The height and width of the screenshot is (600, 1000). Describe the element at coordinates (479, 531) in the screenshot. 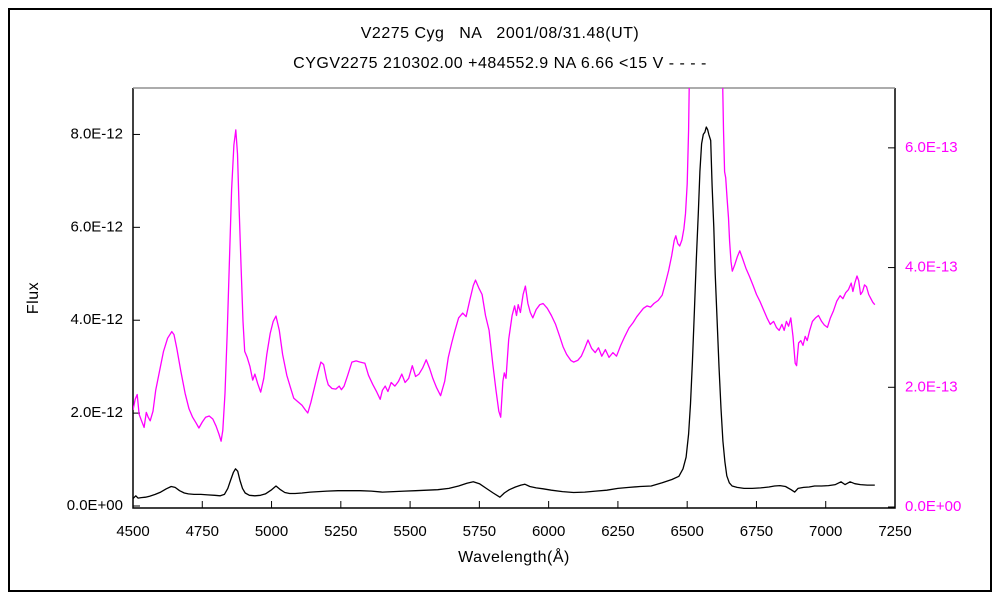

I see `x-axis-tick-label: 5750` at that location.